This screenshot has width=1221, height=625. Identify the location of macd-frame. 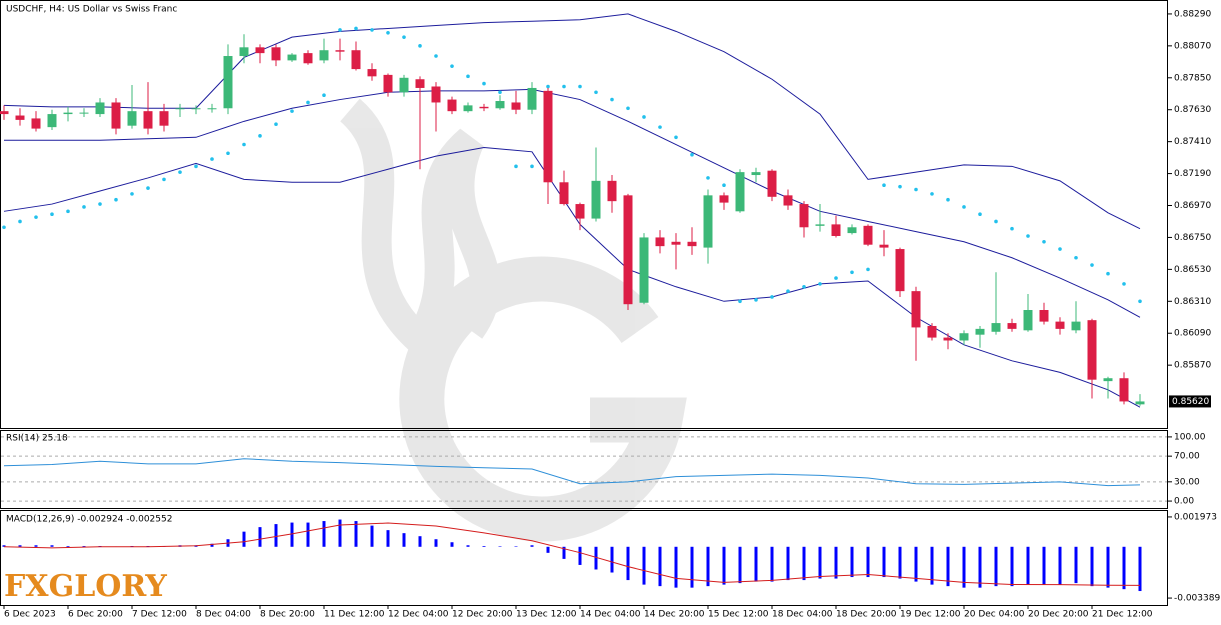
(584, 558).